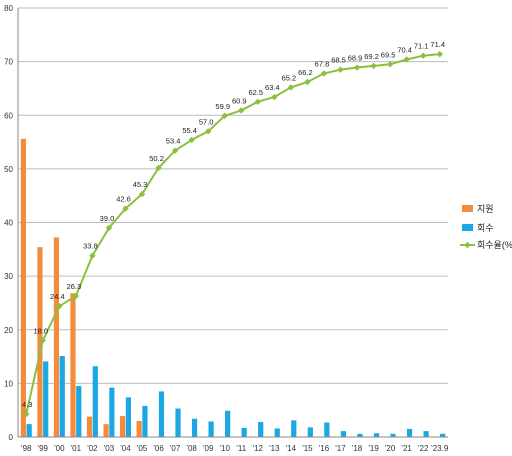 The width and height of the screenshot is (512, 456). I want to click on x-tick-label: '08, so click(191, 448).